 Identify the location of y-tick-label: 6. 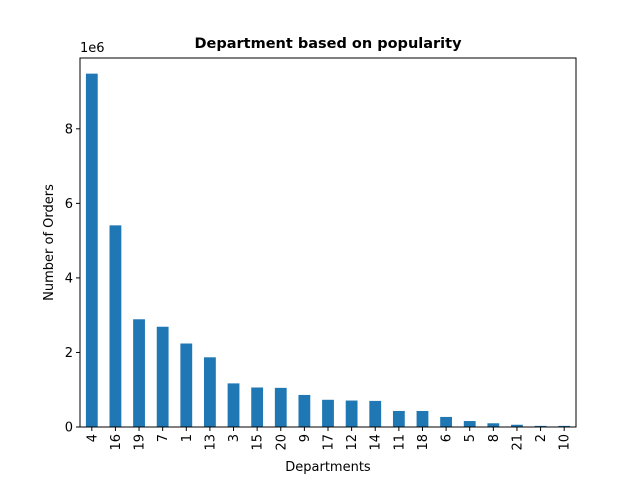
(69, 204).